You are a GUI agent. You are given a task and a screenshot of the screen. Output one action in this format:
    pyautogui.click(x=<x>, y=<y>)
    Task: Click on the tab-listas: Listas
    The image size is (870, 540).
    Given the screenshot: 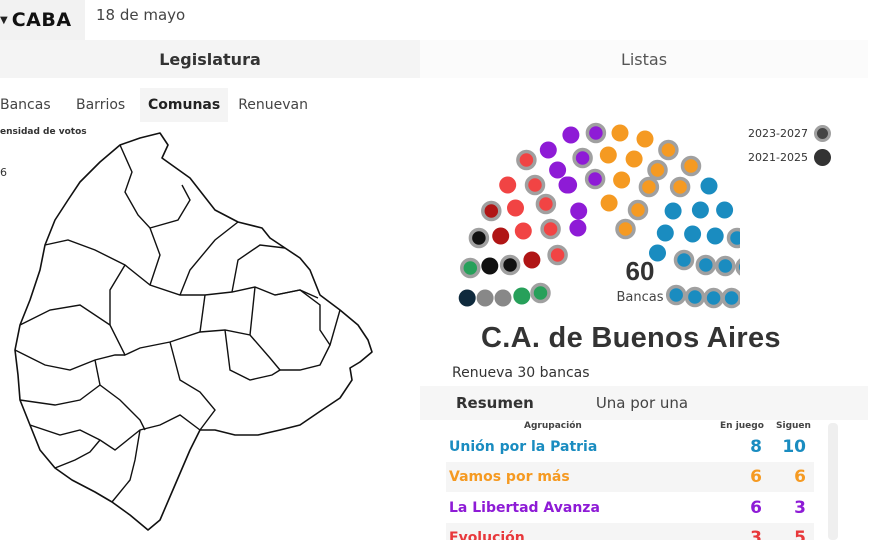 What is the action you would take?
    pyautogui.click(x=644, y=59)
    